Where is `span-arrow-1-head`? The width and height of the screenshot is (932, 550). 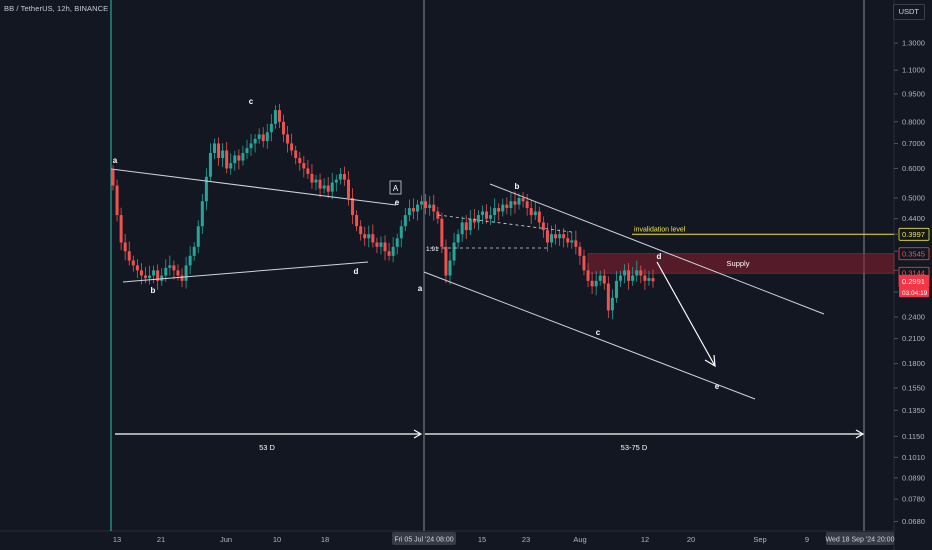
span-arrow-1-head is located at coordinates (418, 434).